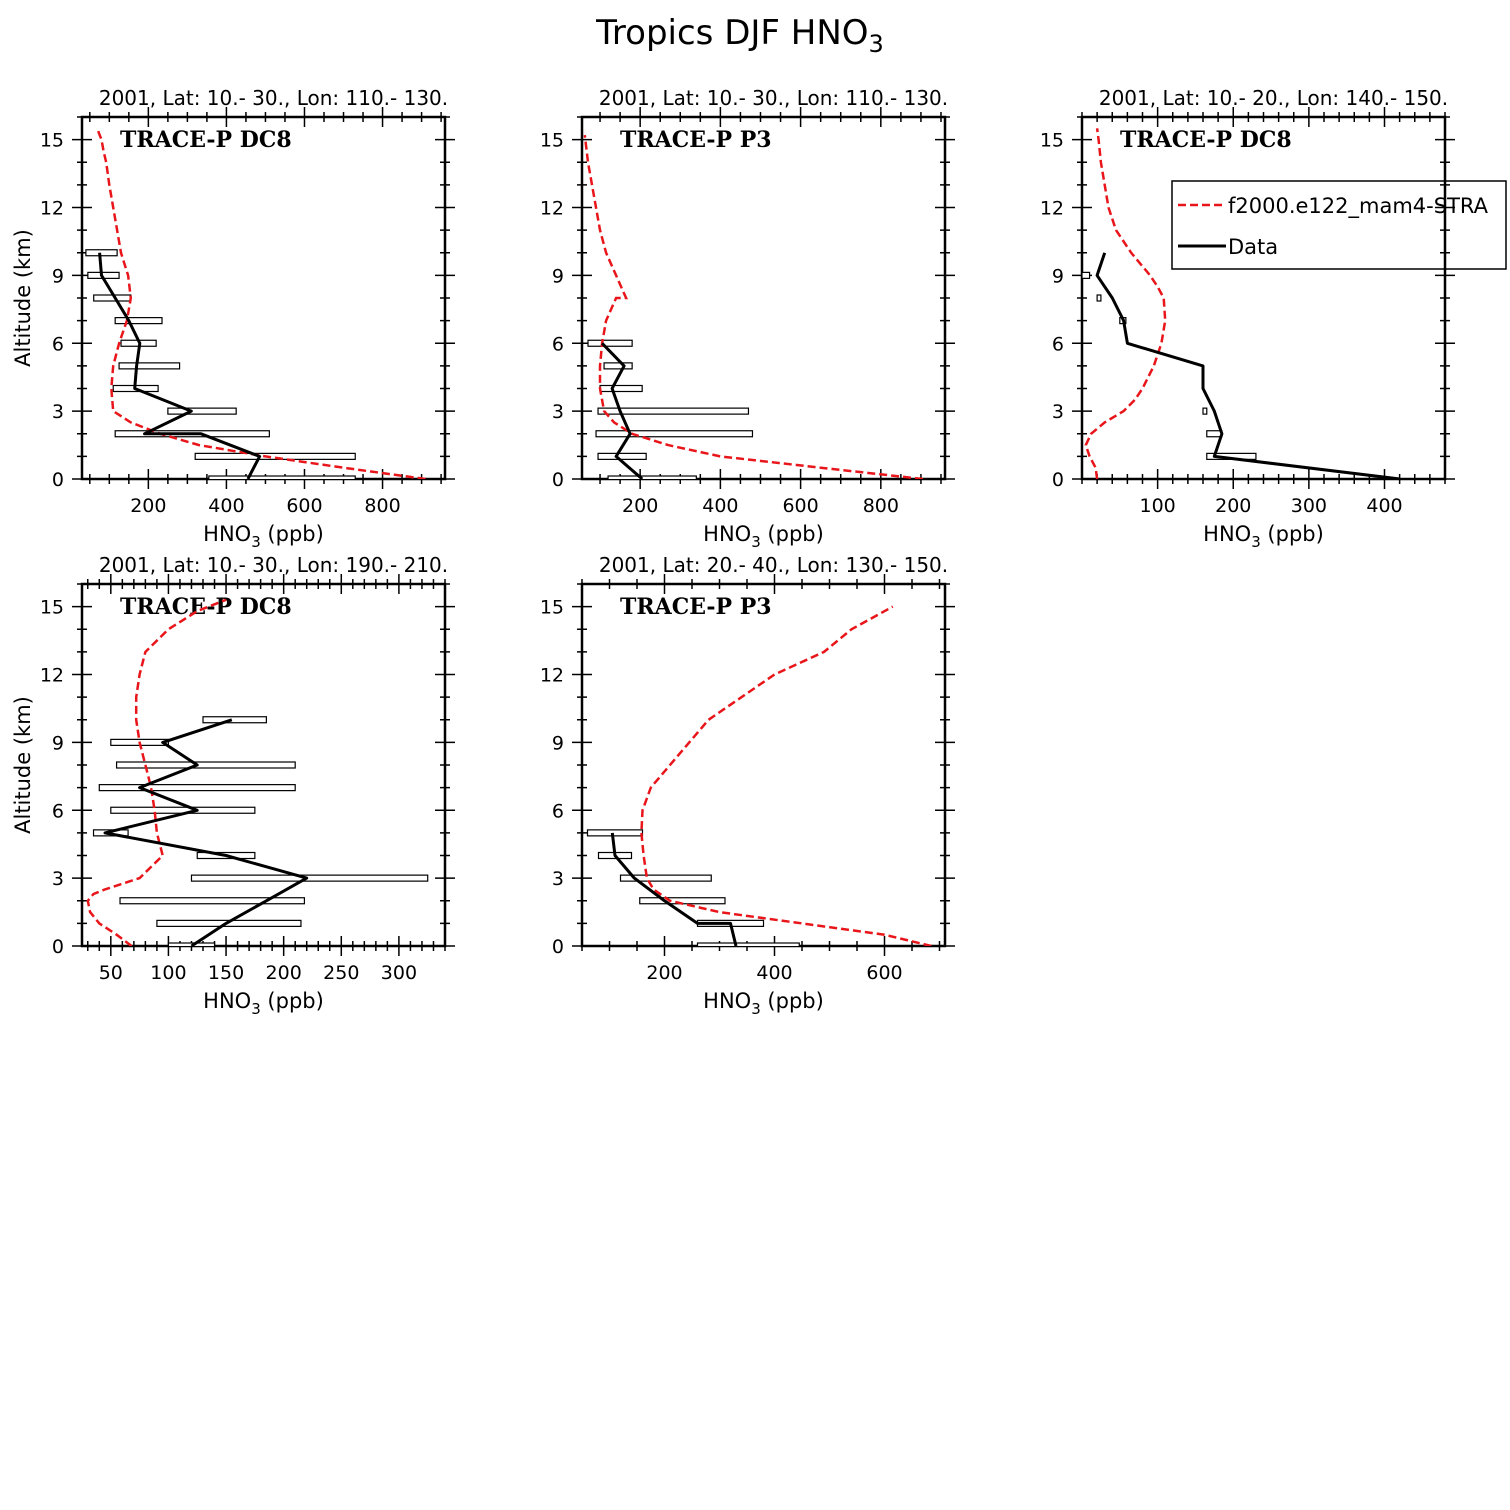  What do you see at coordinates (773, 98) in the screenshot?
I see `chart-subtitle: 2001, Lat: 10.- 30., Lon: 110.- 130.` at bounding box center [773, 98].